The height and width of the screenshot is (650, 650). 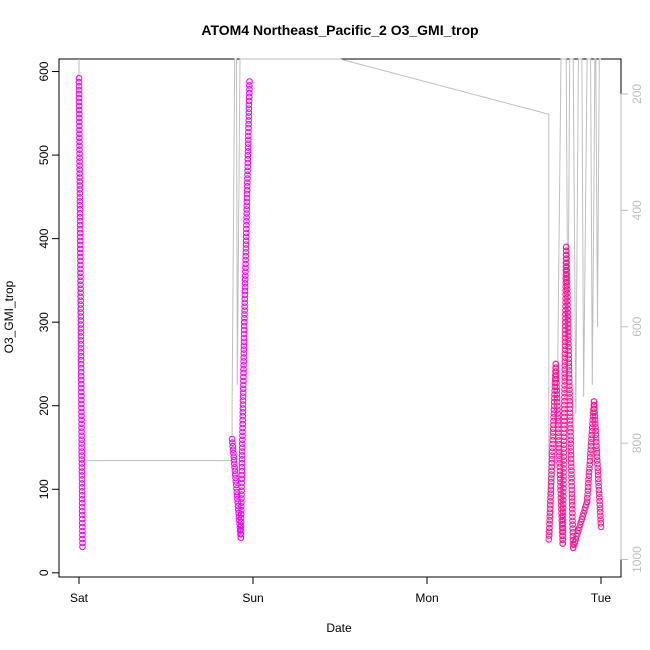 I want to click on x-tick-label: Tue, so click(x=601, y=598).